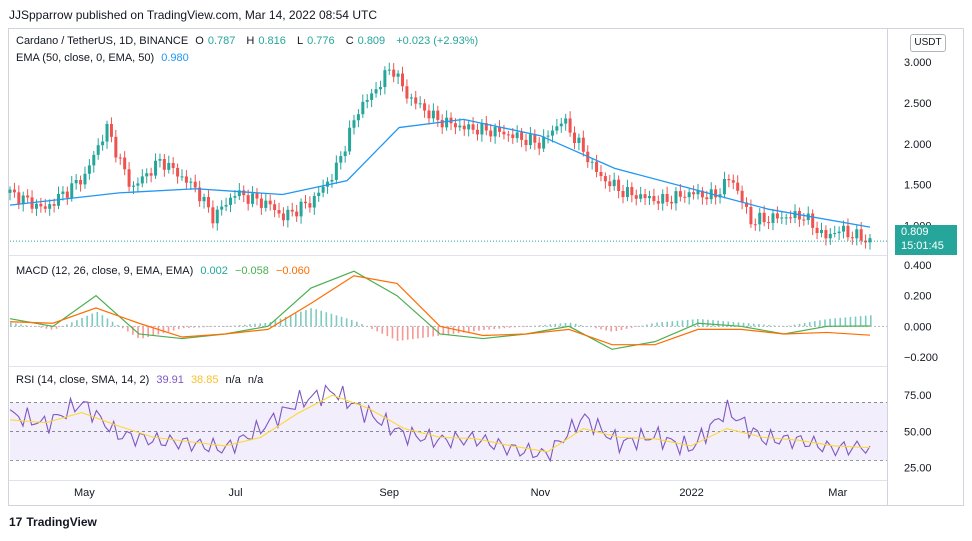  I want to click on tradingview-footer: 17 TradingView, so click(53, 522).